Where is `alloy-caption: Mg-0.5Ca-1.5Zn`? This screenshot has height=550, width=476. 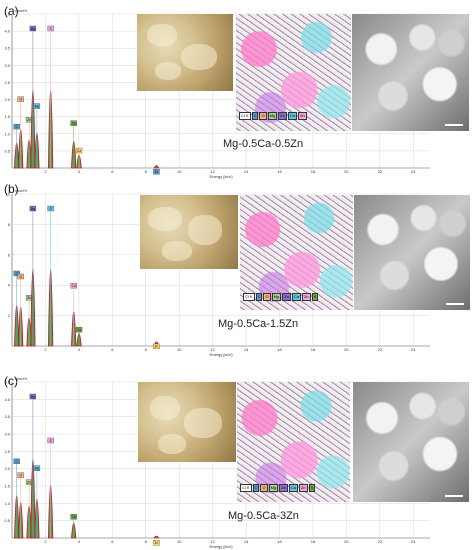
alloy-caption: Mg-0.5Ca-1.5Zn is located at coordinates (258, 324).